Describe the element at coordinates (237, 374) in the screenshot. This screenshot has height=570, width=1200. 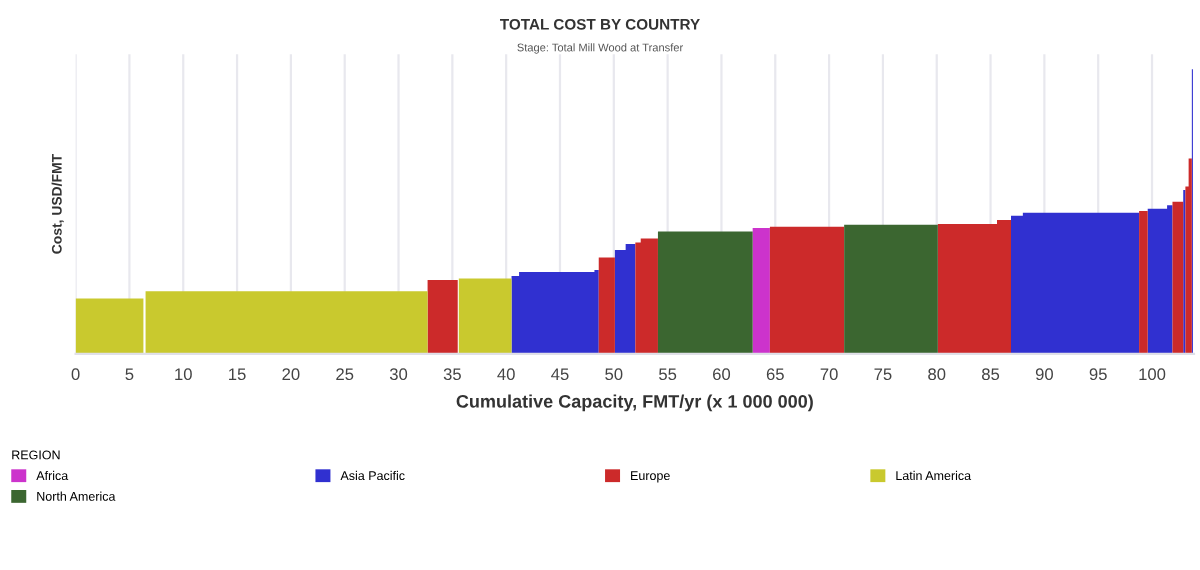
I see `x-tick-label: 15` at that location.